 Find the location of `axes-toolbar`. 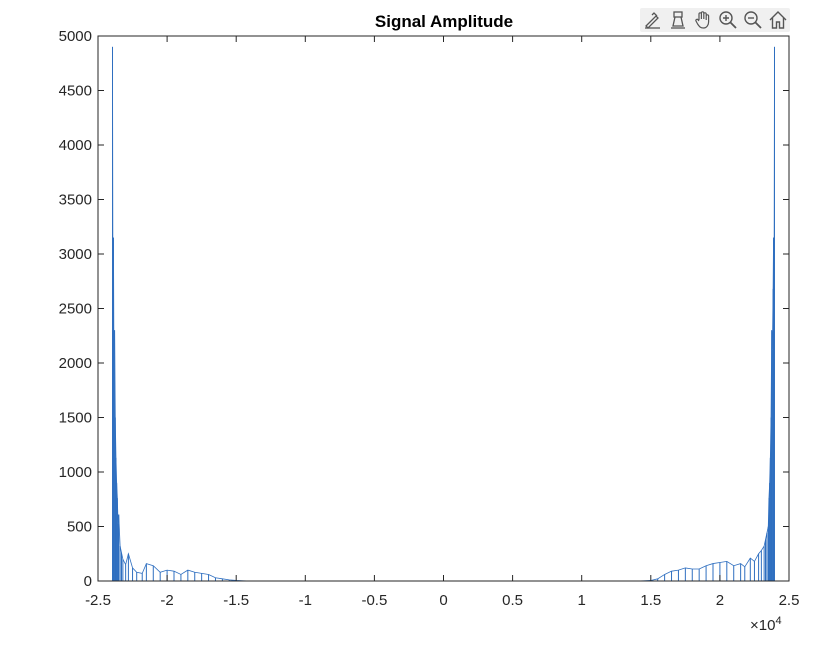

axes-toolbar is located at coordinates (715, 20).